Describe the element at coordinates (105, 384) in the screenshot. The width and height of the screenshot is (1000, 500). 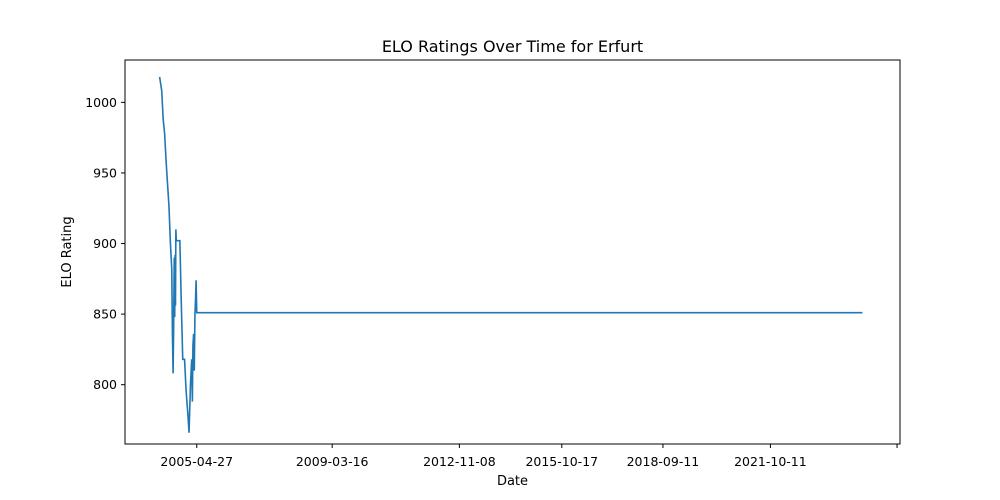
I see `y-tick-label: 800` at that location.